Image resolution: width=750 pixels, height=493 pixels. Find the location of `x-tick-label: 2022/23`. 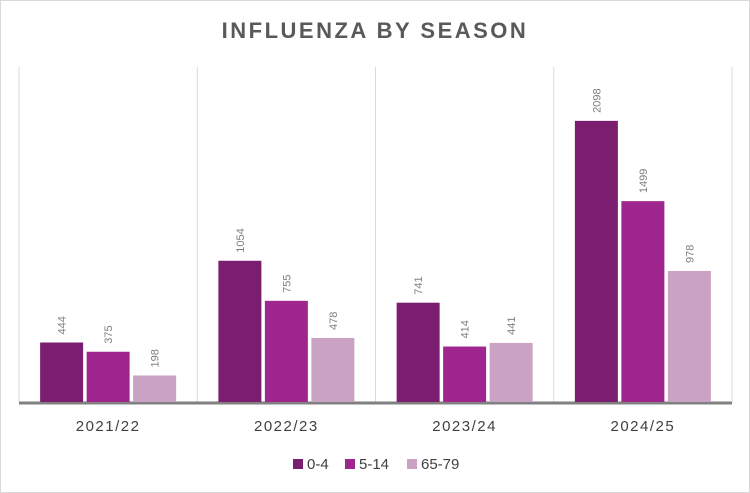

x-tick-label: 2022/23 is located at coordinates (286, 426).